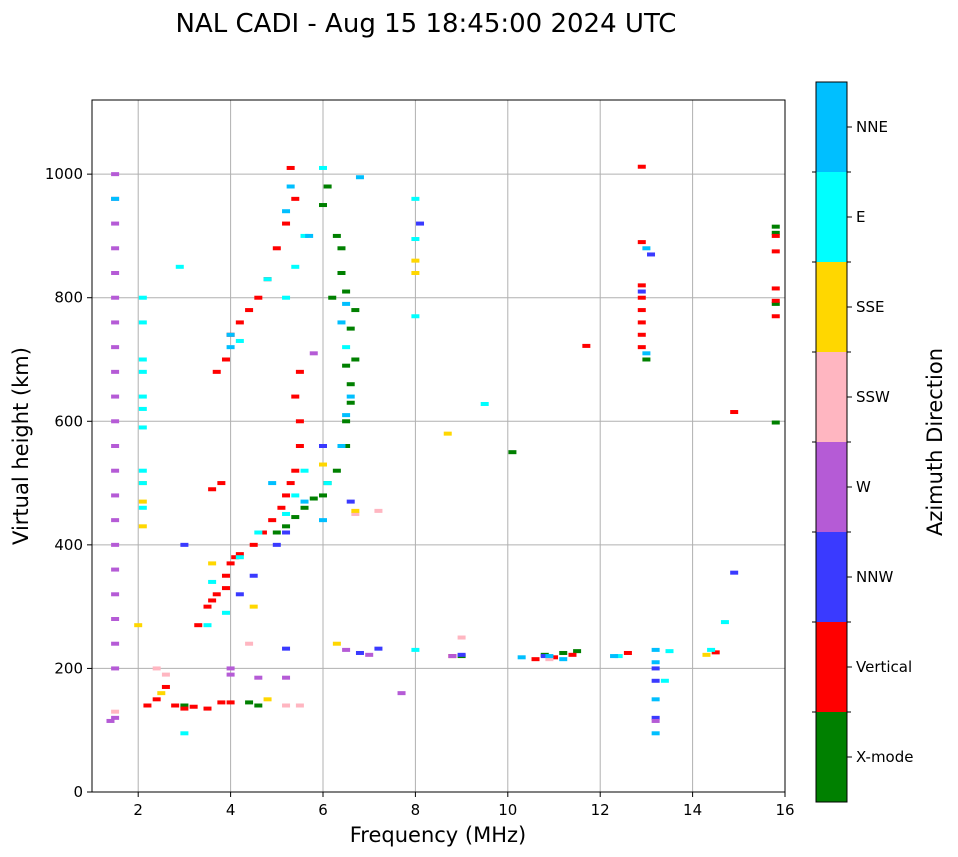  Describe the element at coordinates (68, 298) in the screenshot. I see `y-tick-label: 800` at that location.